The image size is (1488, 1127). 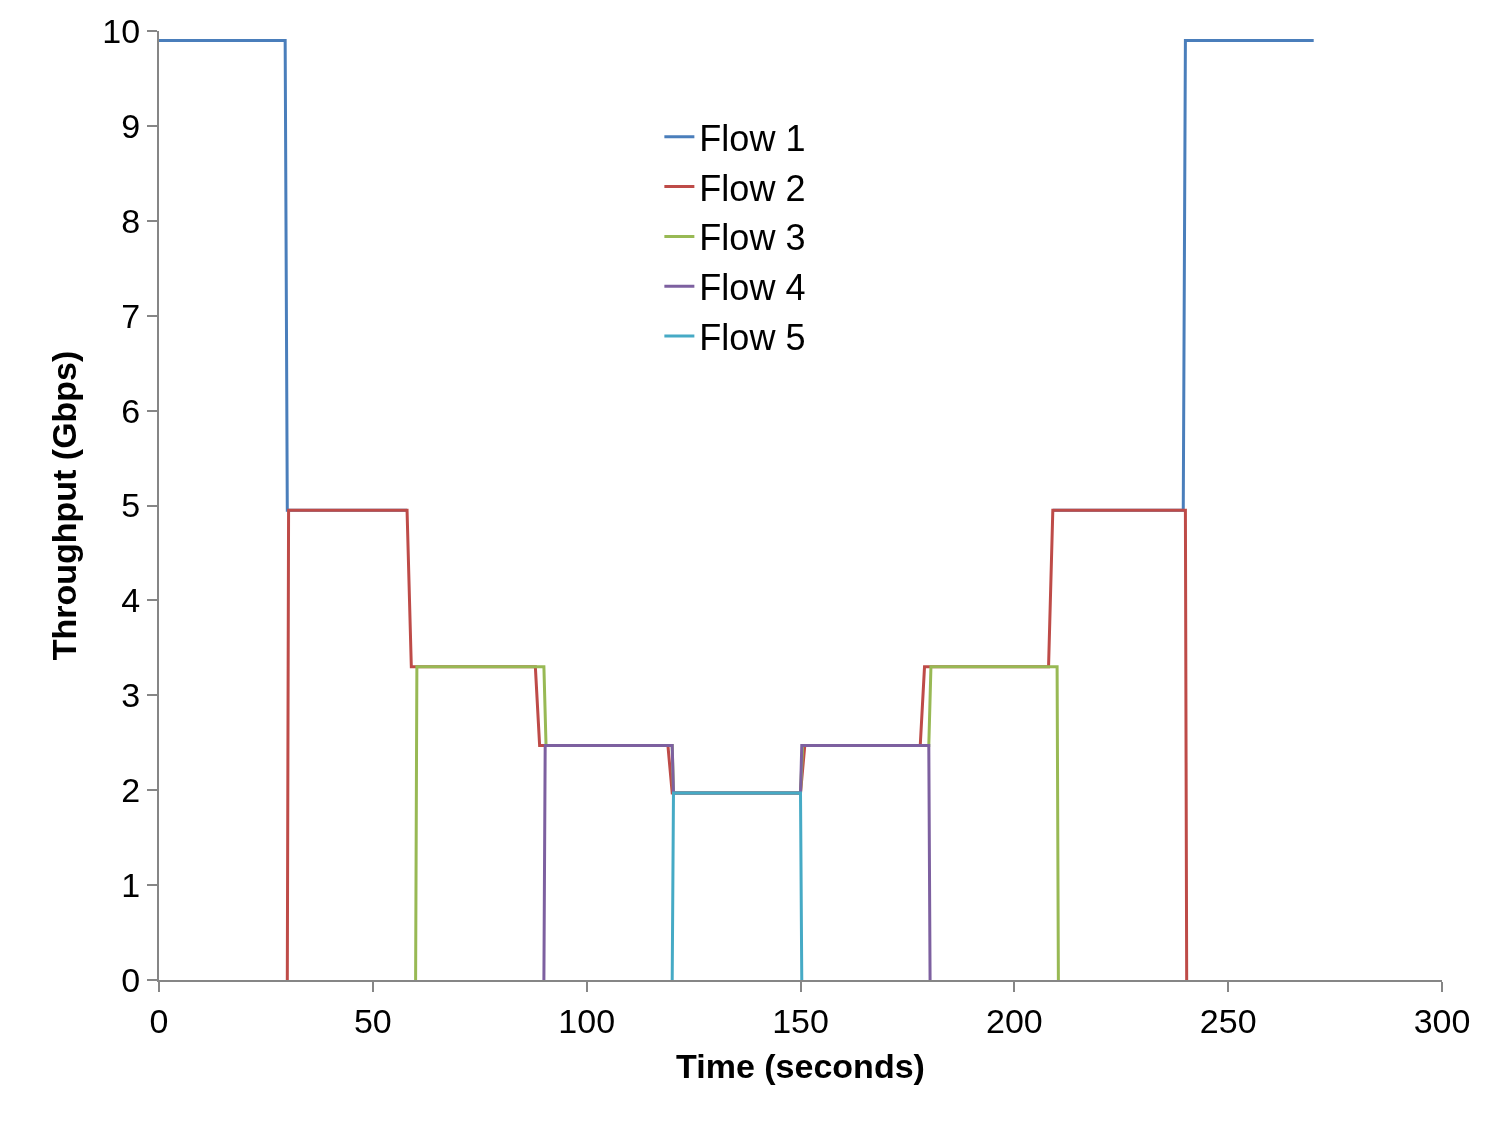 I want to click on legend-label: Flow 3, so click(x=752, y=238).